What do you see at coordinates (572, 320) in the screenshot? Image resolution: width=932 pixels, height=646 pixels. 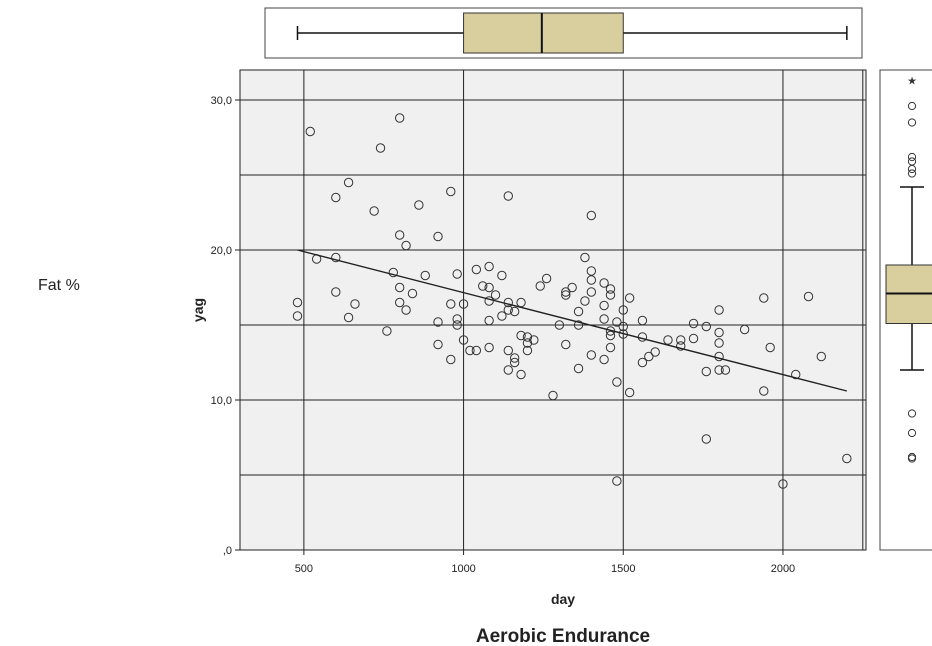 I see `fit-line-layer` at bounding box center [572, 320].